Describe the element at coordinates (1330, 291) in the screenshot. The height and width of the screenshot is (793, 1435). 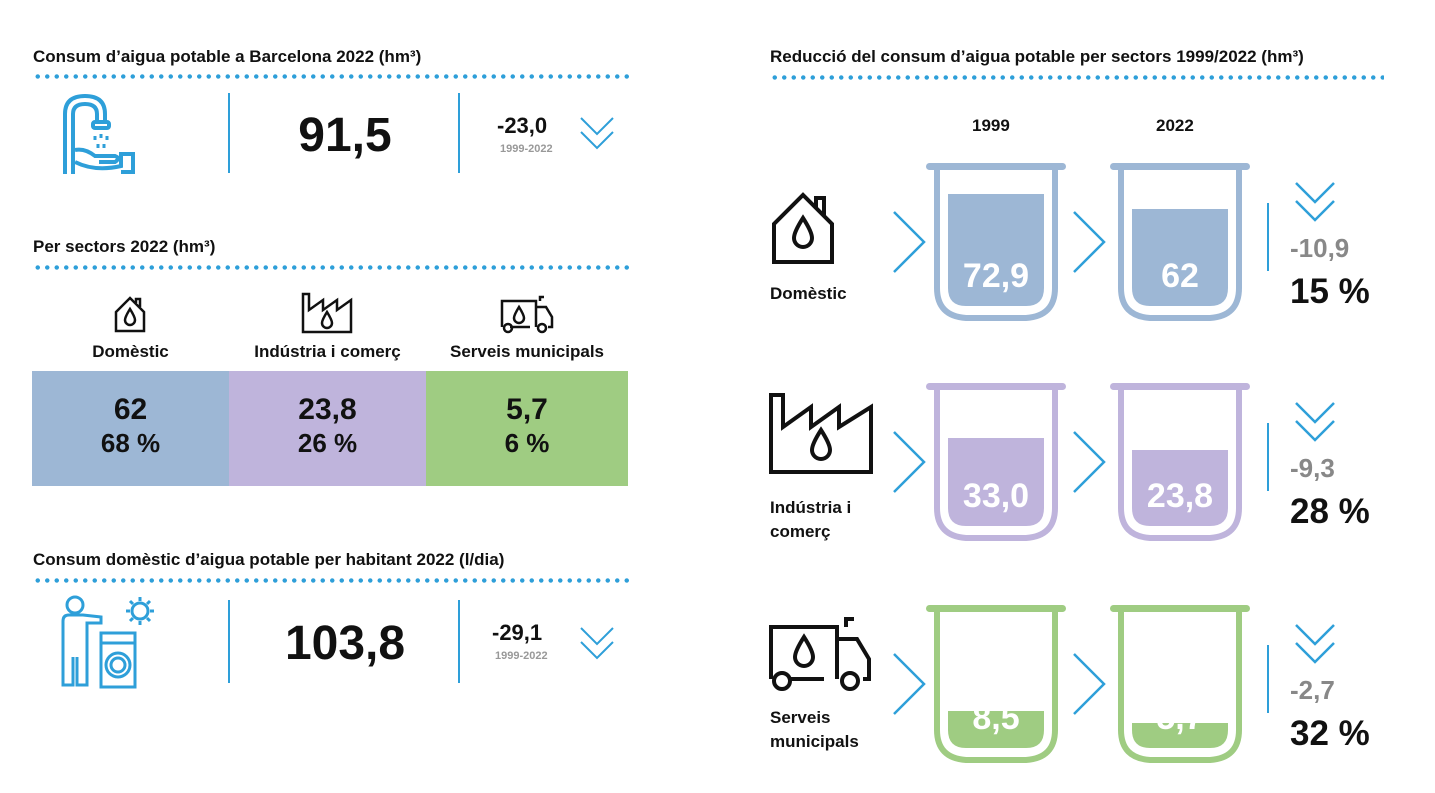
I see `row-percent: 15 %` at that location.